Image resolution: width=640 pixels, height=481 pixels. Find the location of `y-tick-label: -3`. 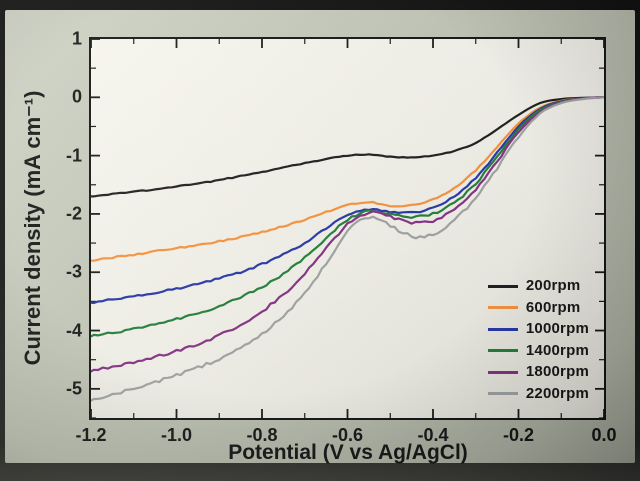

y-tick-label: -3 is located at coordinates (73, 271).